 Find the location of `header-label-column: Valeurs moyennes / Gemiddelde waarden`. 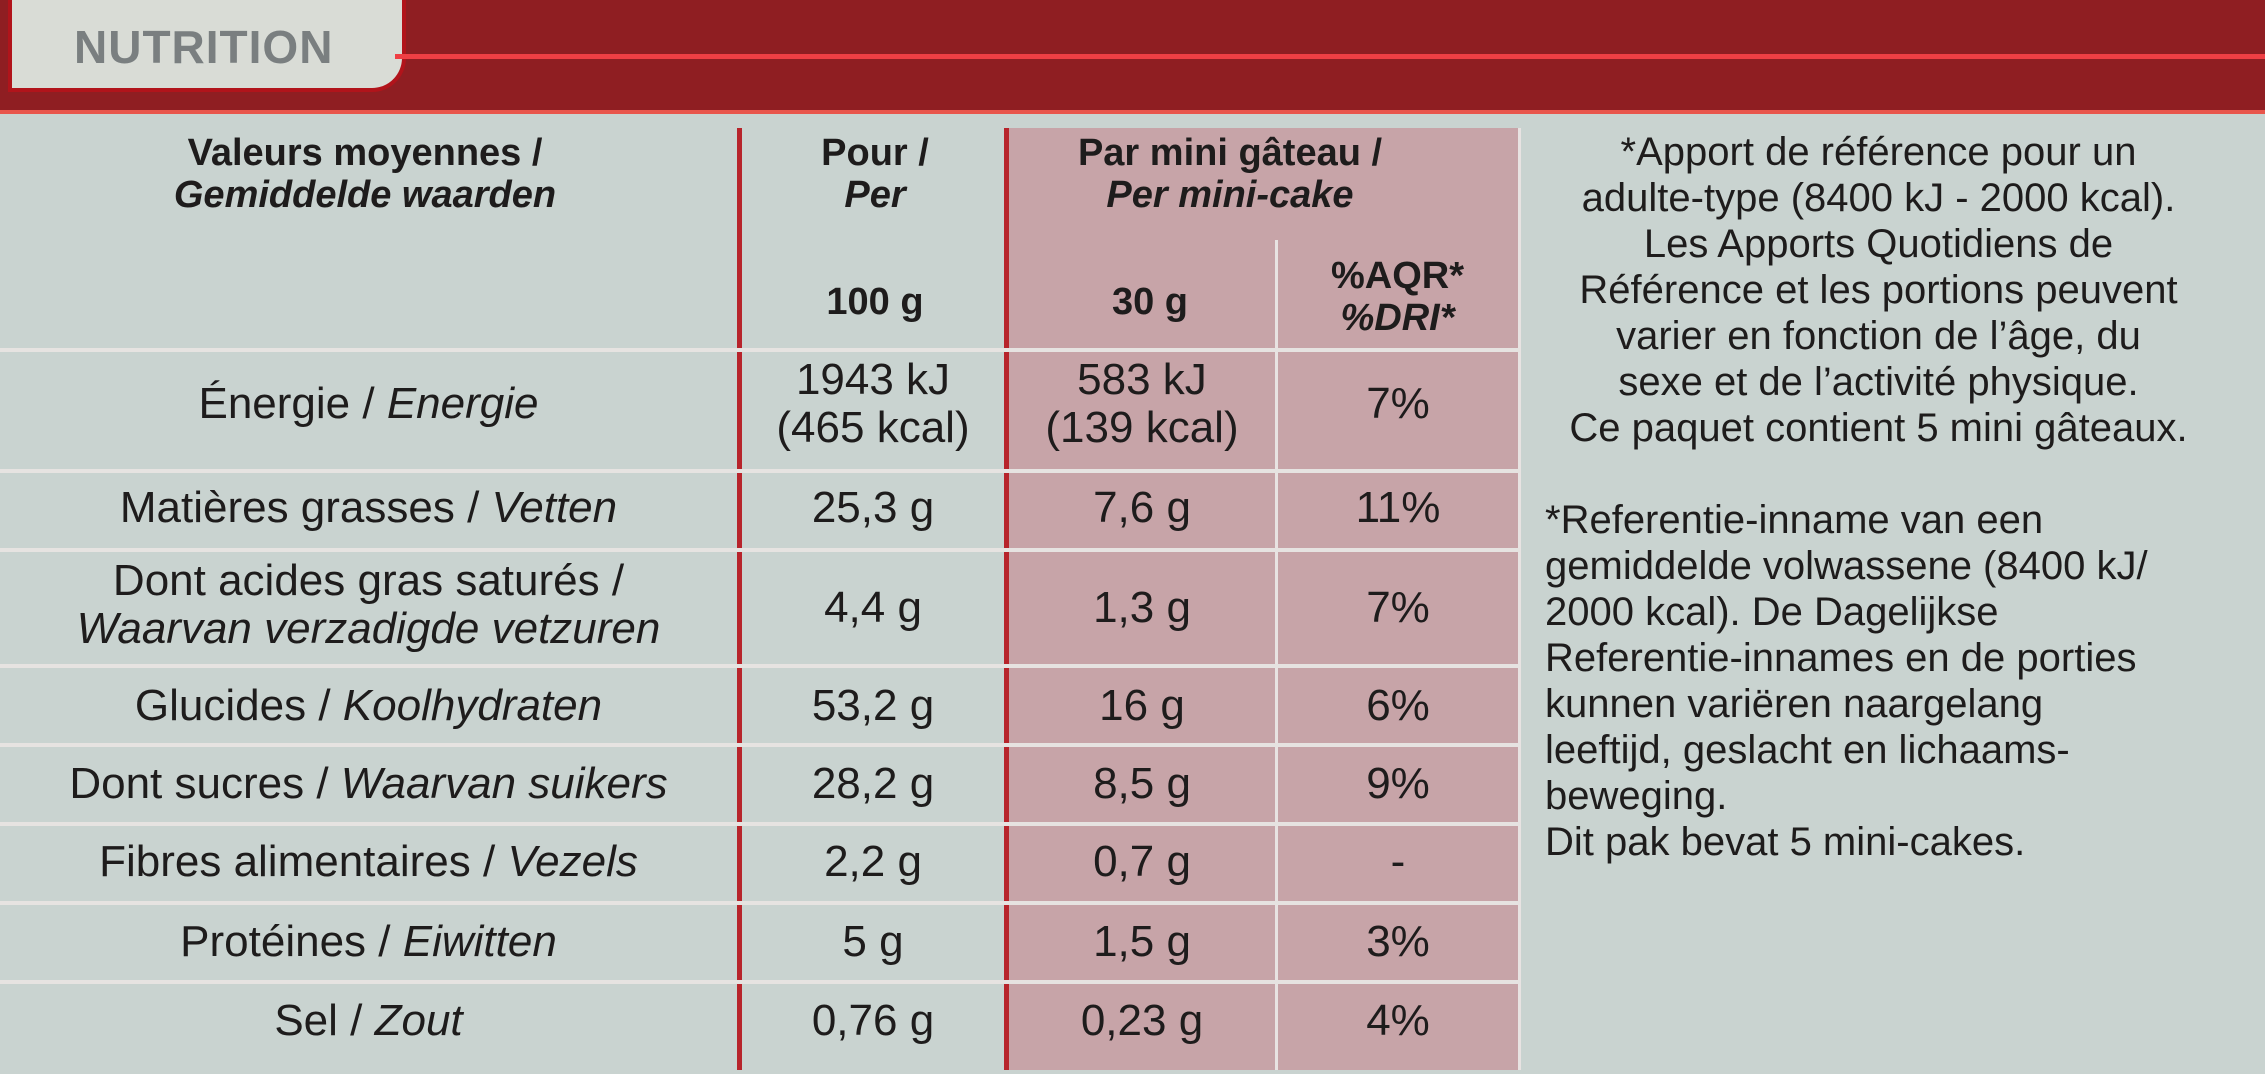

header-label-column: Valeurs moyennes / Gemiddelde waarden is located at coordinates (365, 174).